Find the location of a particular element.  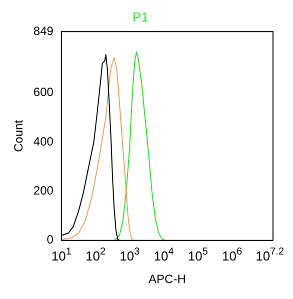

x-axis-title: APC-H is located at coordinates (167, 279).